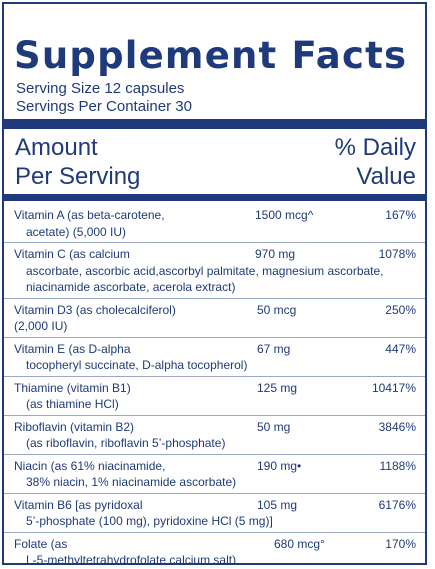  Describe the element at coordinates (78, 176) in the screenshot. I see `amount-header-line2: Per Serving` at that location.